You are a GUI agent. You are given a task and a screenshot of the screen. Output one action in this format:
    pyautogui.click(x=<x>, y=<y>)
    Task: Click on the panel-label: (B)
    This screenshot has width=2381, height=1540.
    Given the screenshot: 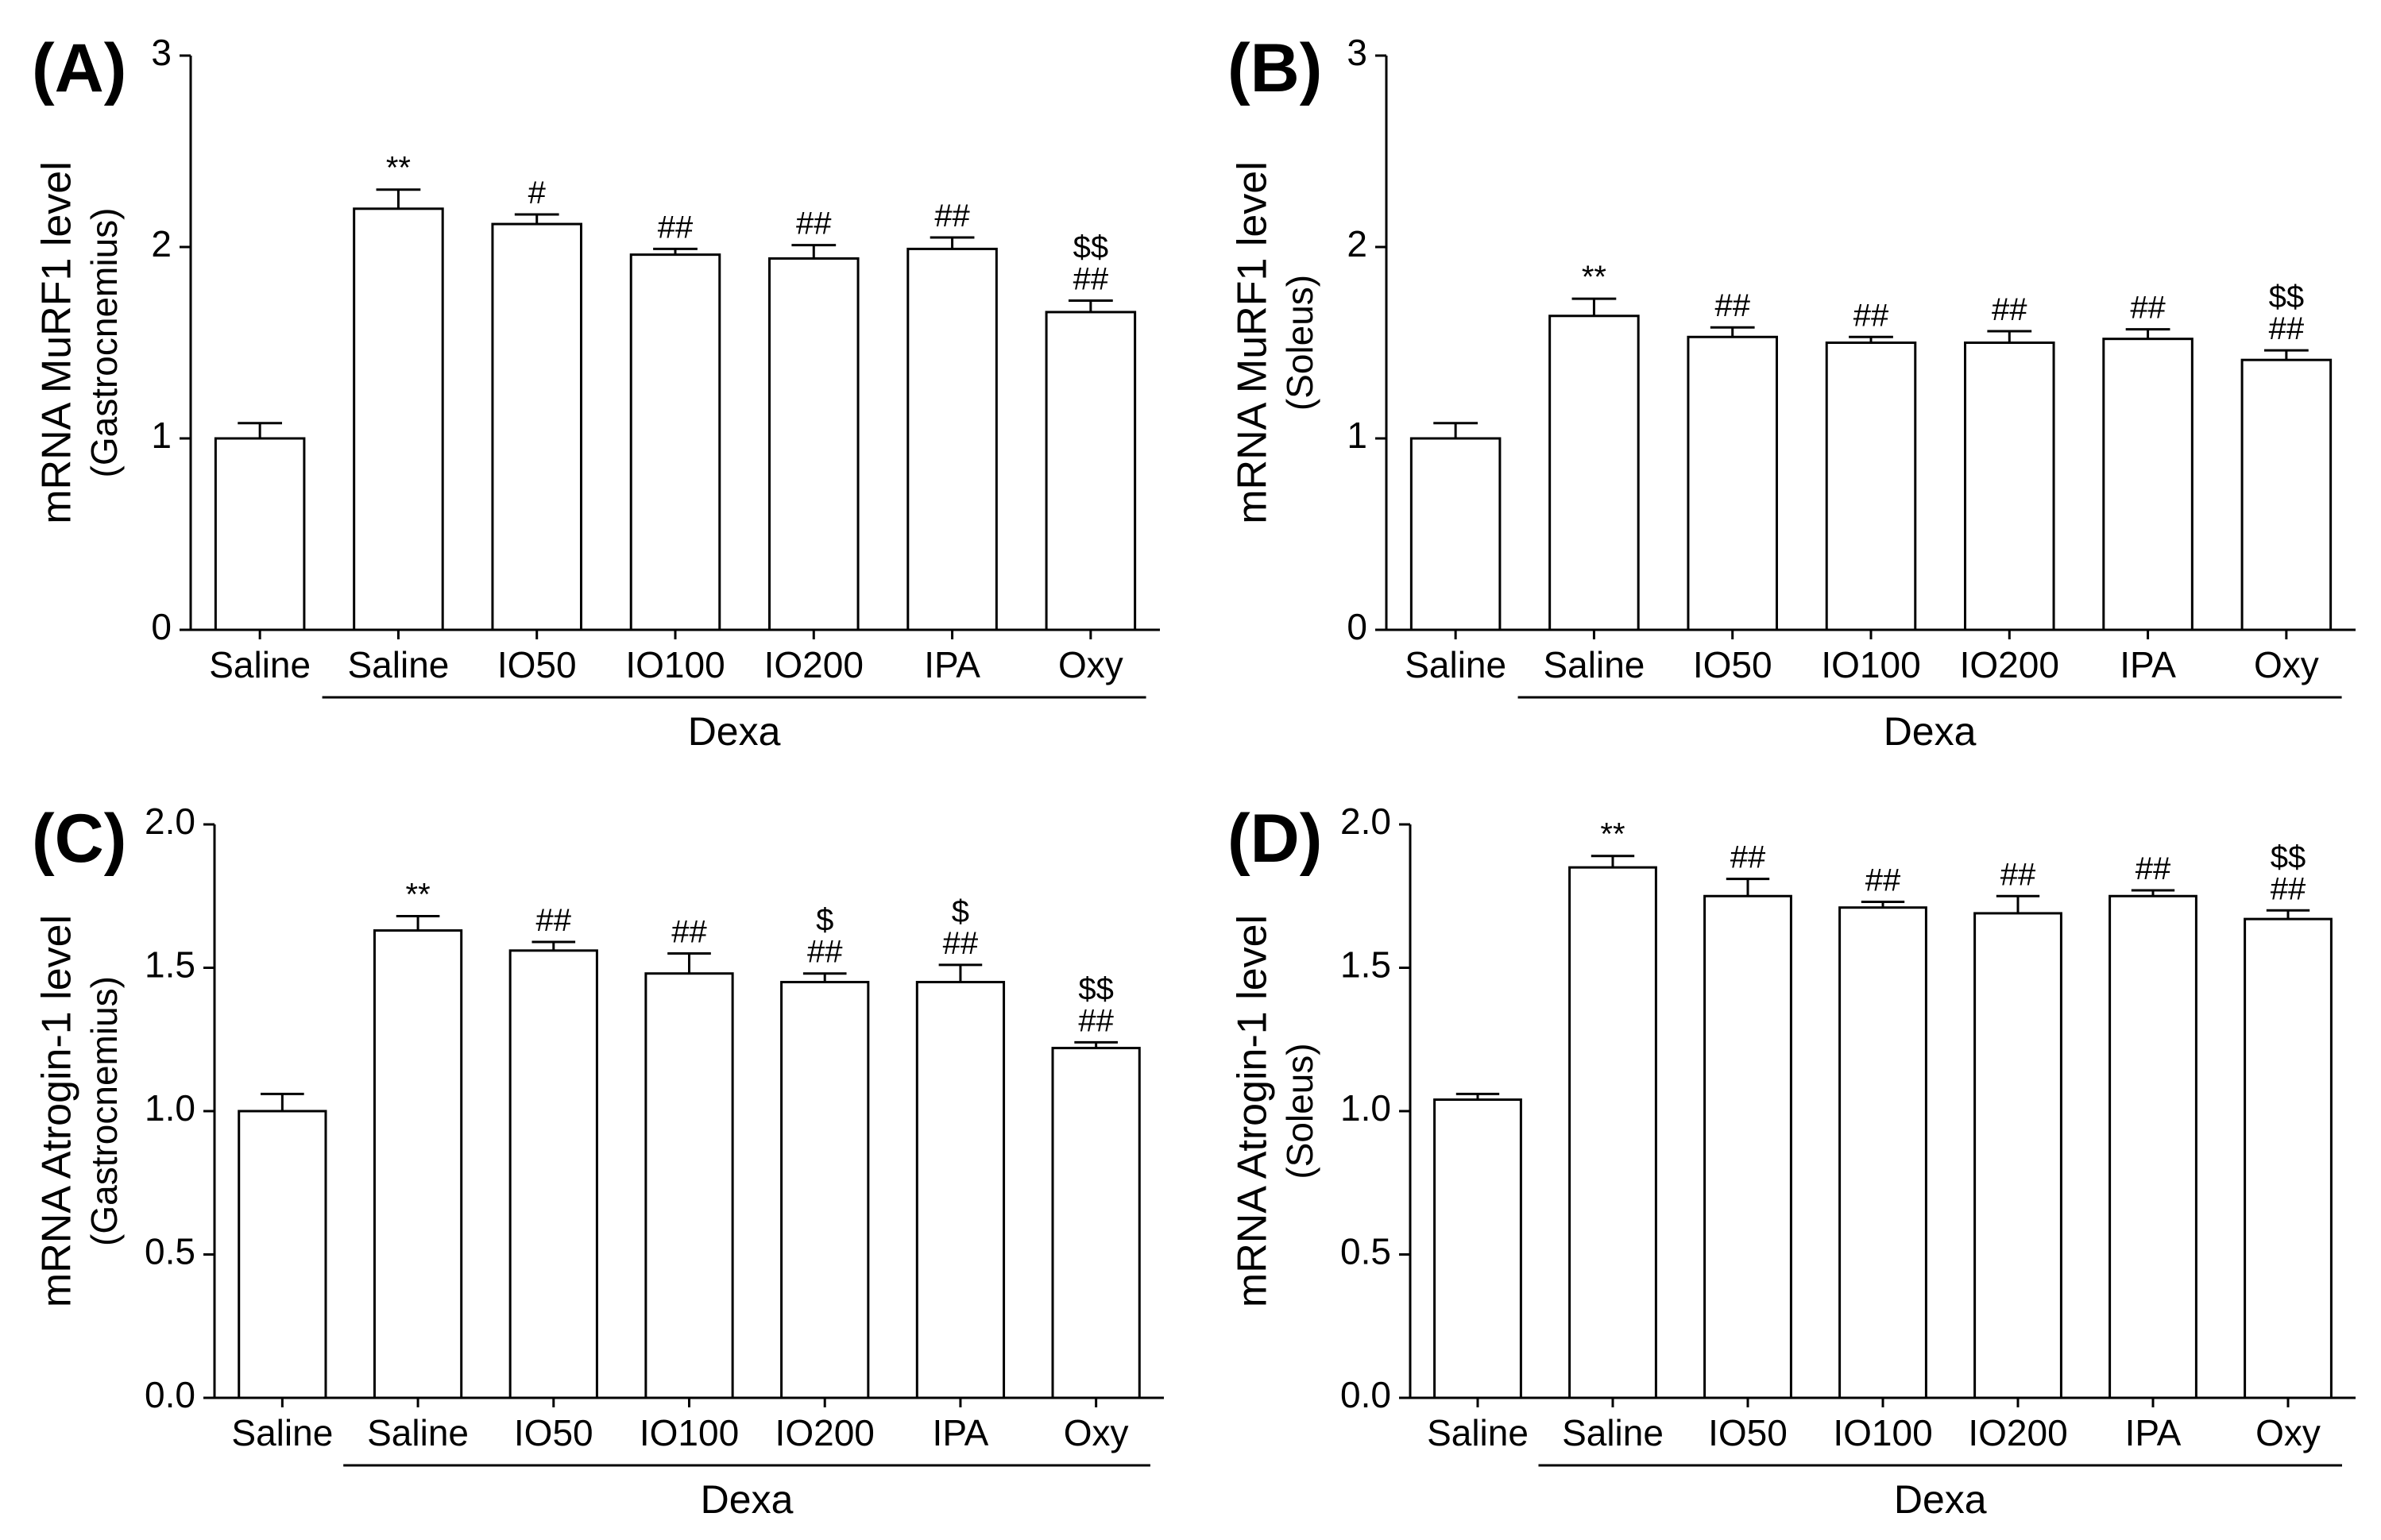 What is the action you would take?
    pyautogui.click(x=1274, y=68)
    